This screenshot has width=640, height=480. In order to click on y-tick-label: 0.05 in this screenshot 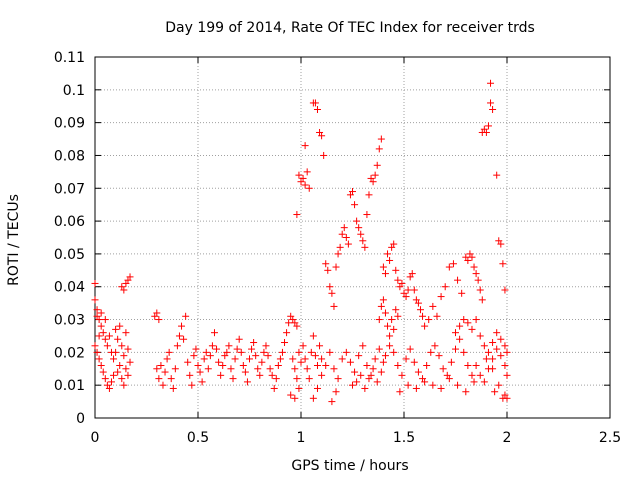, I will do `click(69, 255)`.